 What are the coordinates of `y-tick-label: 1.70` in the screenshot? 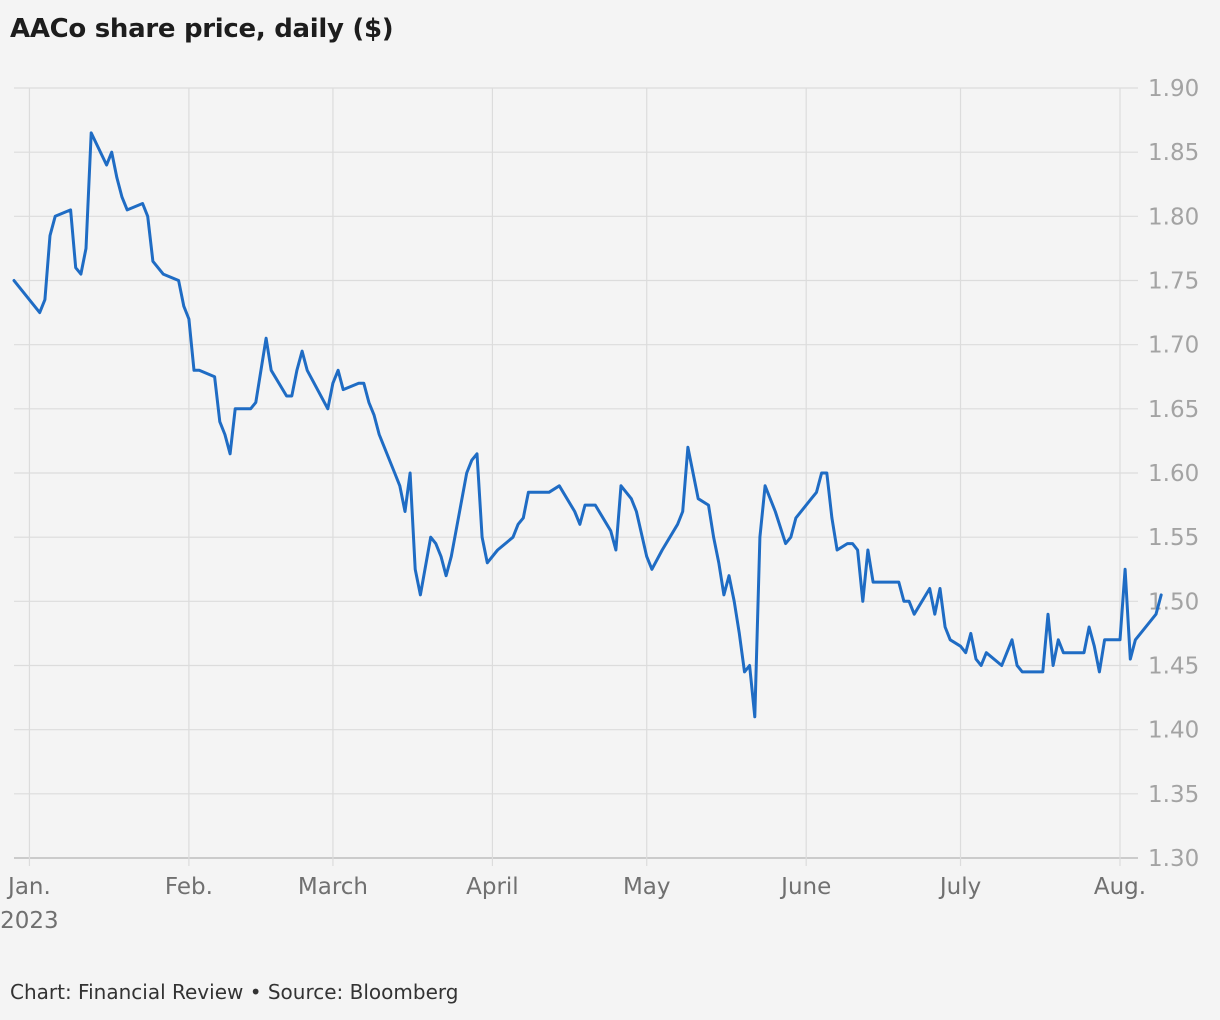 It's located at (1173, 346).